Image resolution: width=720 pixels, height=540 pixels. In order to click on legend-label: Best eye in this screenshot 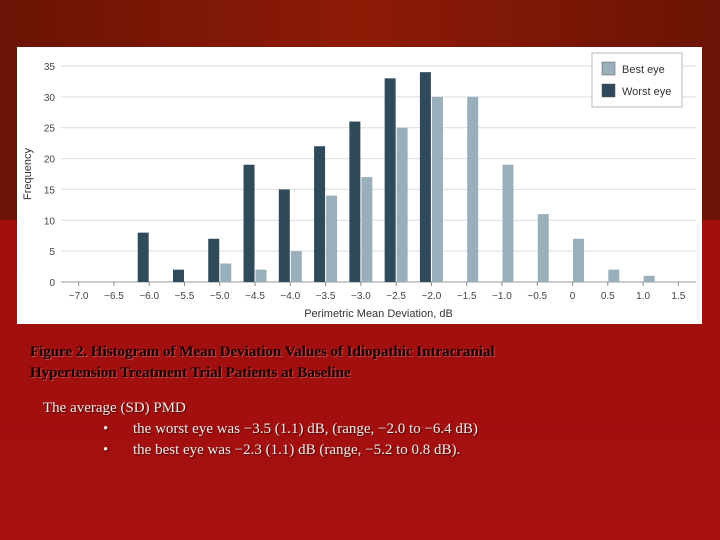, I will do `click(643, 70)`.